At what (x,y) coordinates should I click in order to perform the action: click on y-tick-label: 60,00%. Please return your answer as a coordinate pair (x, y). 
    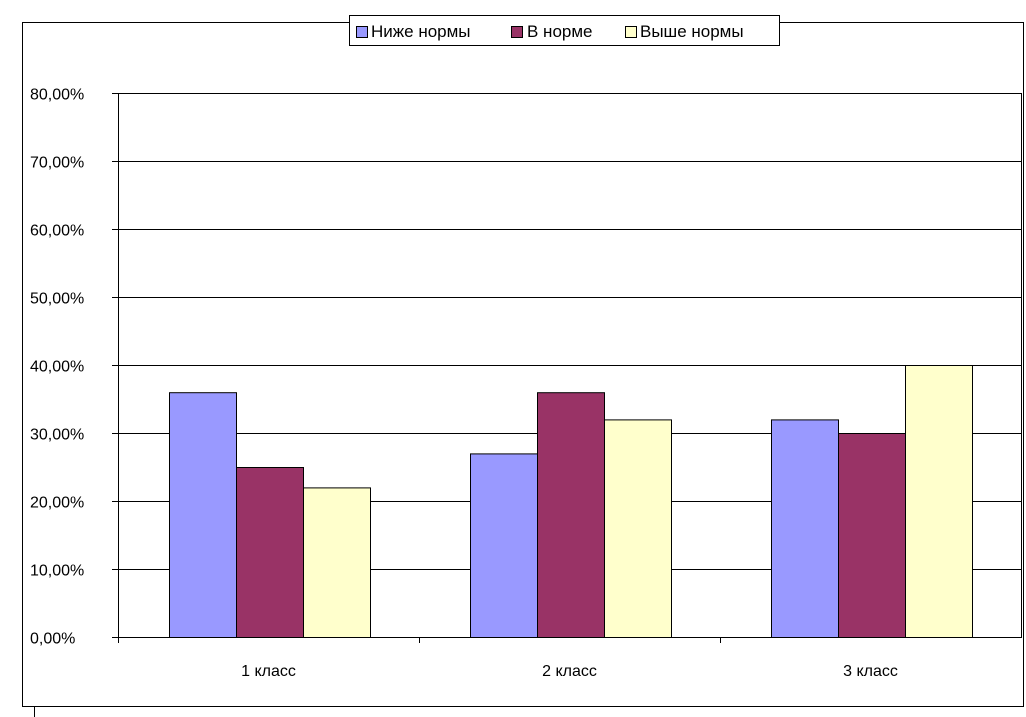
    Looking at the image, I should click on (57, 231).